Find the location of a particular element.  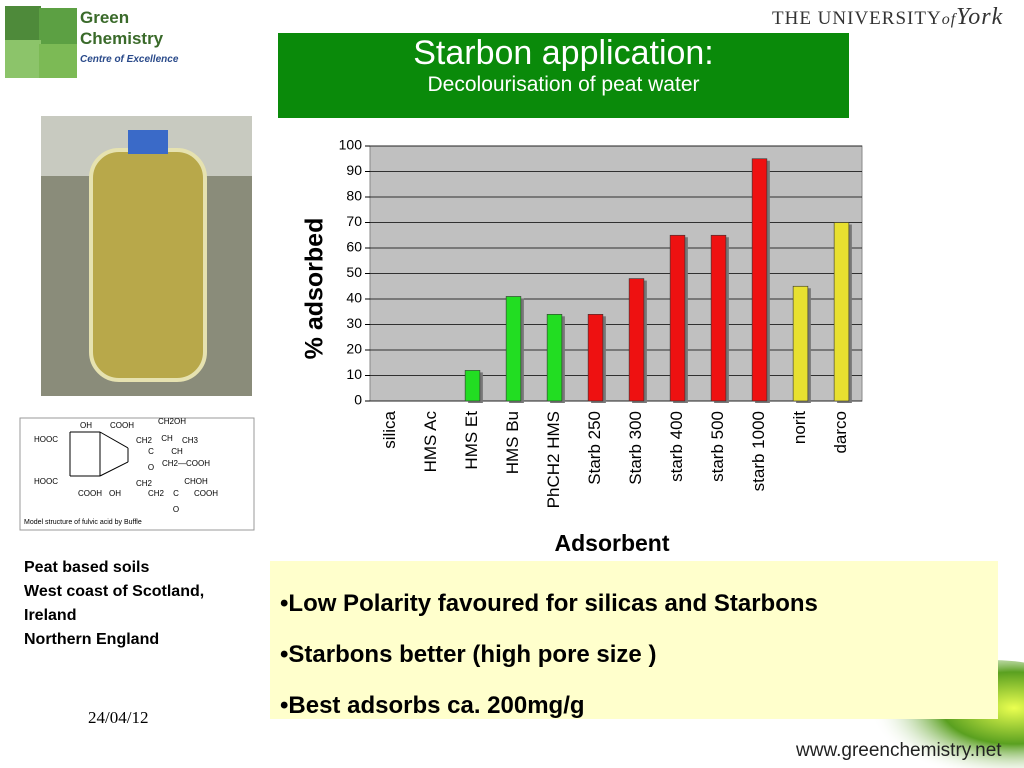

url: www.greenchemistry.net is located at coordinates (899, 750).